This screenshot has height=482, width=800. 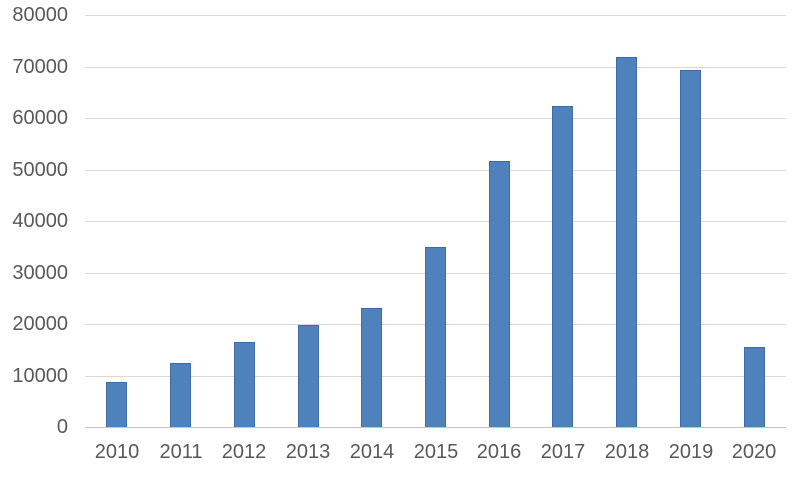 What do you see at coordinates (690, 248) in the screenshot?
I see `bar-2019` at bounding box center [690, 248].